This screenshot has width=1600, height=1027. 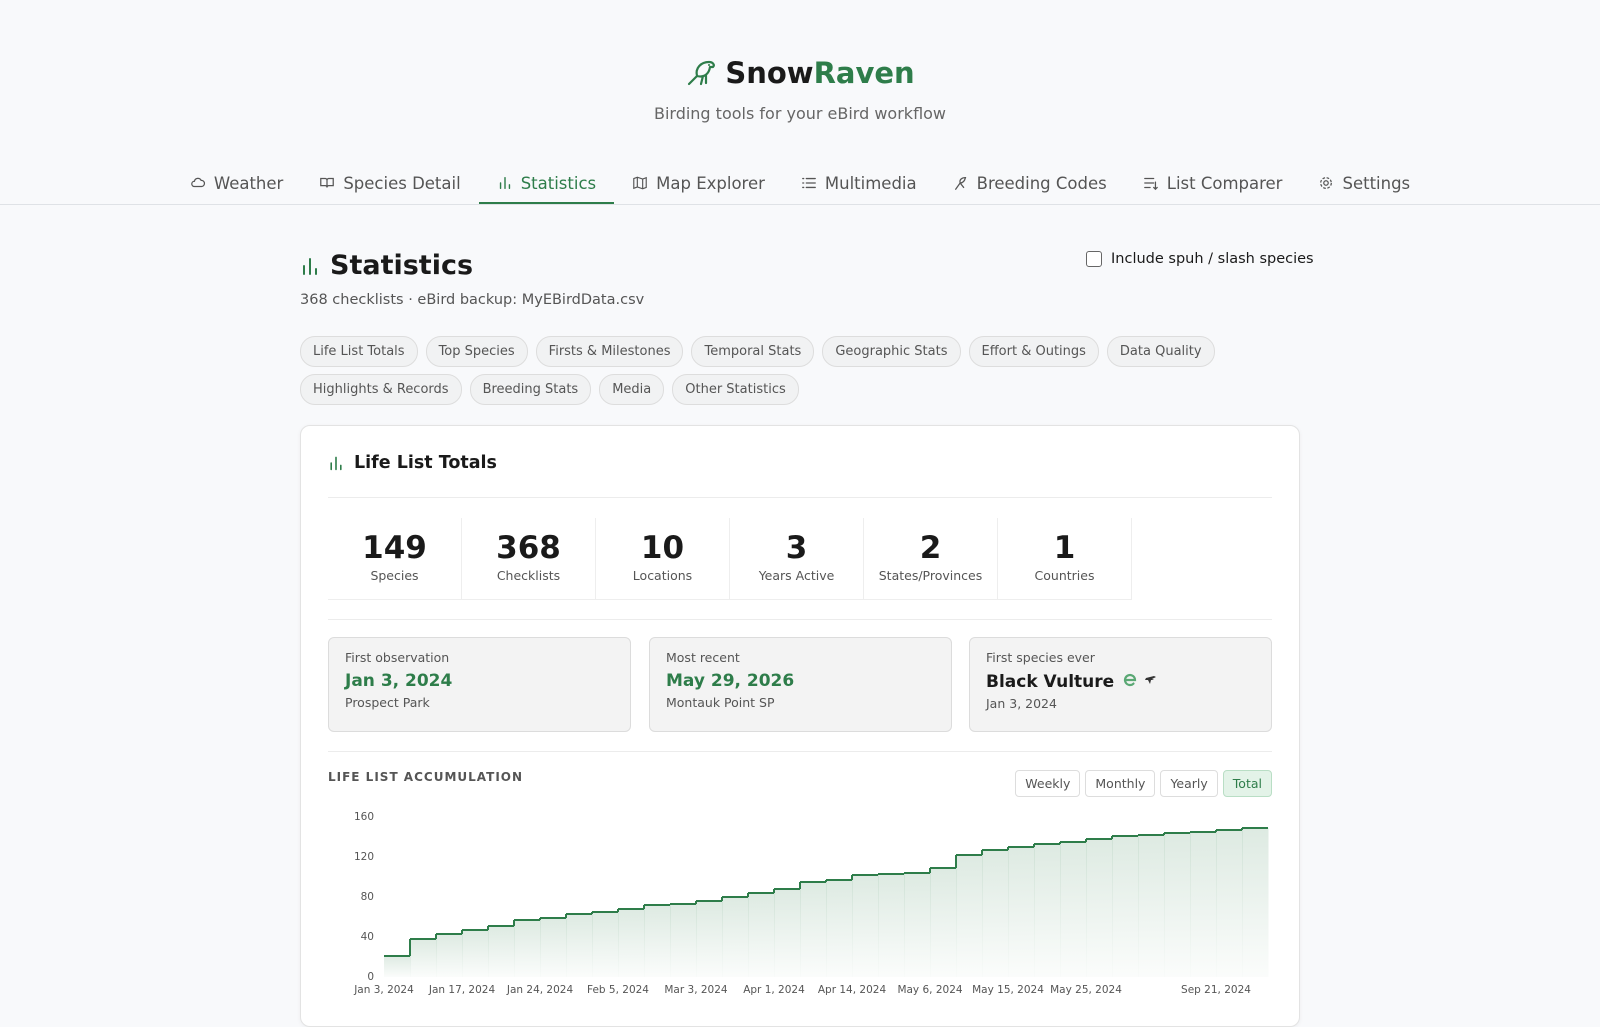 What do you see at coordinates (394, 575) in the screenshot?
I see `total-label: Species` at bounding box center [394, 575].